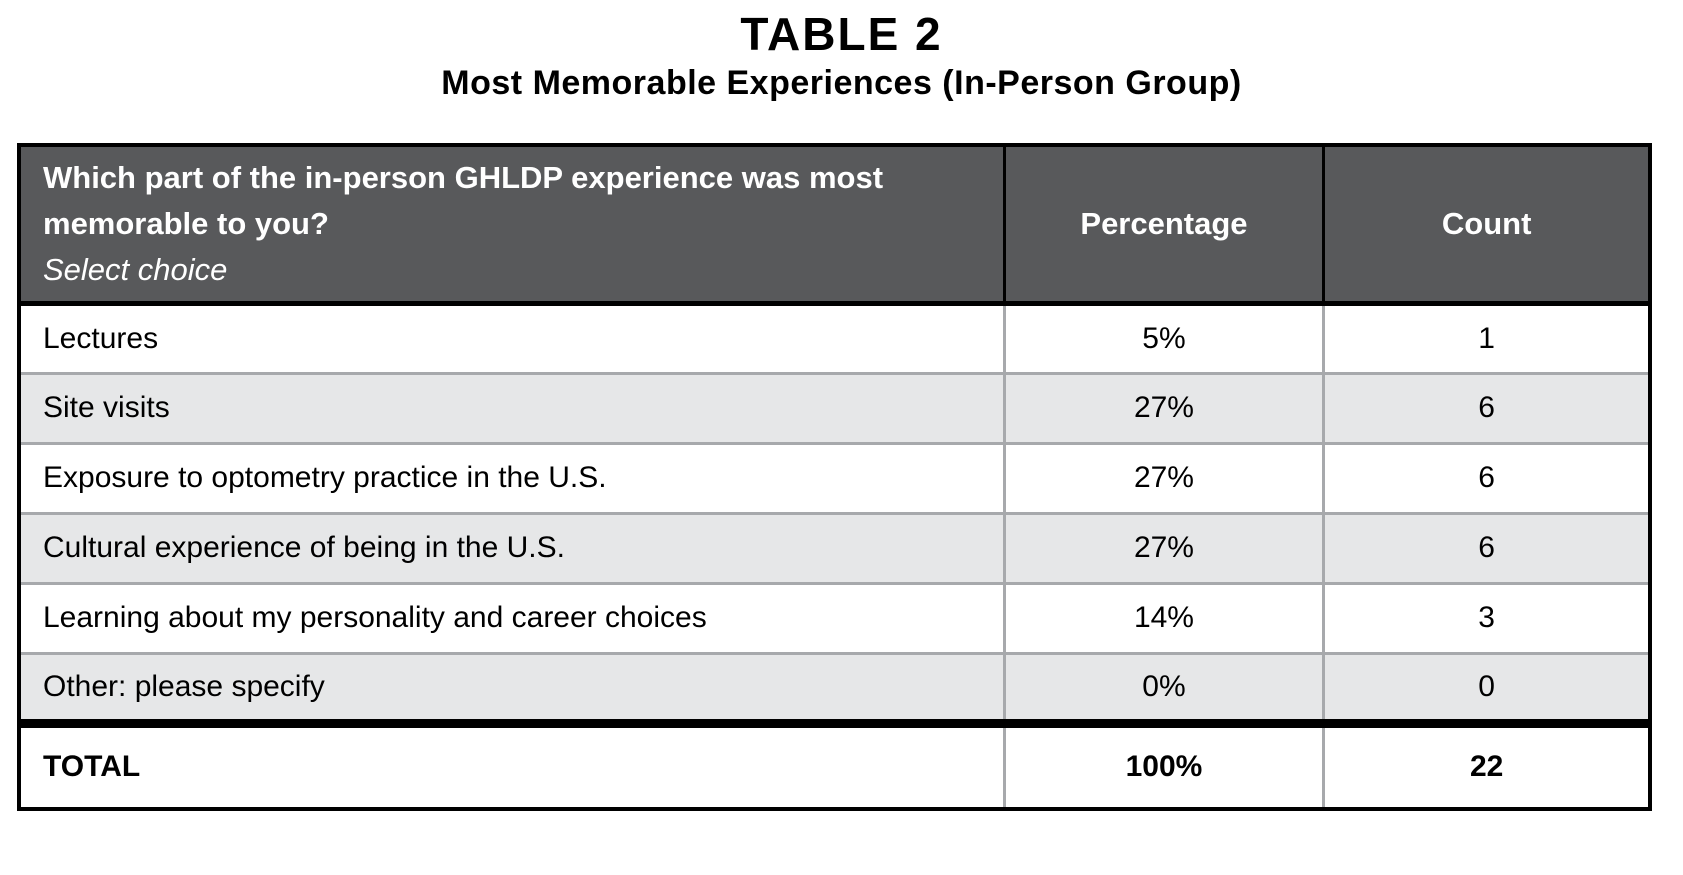 This screenshot has width=1683, height=875. Describe the element at coordinates (511, 548) in the screenshot. I see `row-label: Cultural experience of being in the U.S.` at that location.